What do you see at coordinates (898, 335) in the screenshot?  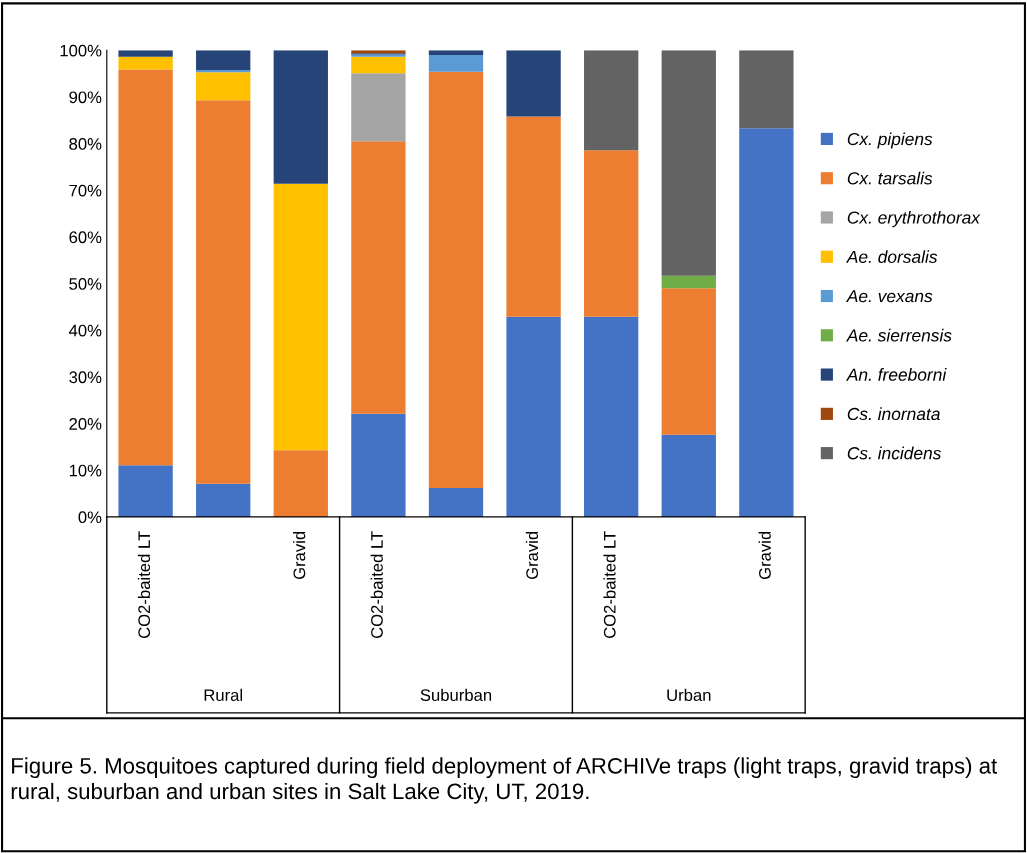 I see `legend-label: Ae. sierrensis` at bounding box center [898, 335].